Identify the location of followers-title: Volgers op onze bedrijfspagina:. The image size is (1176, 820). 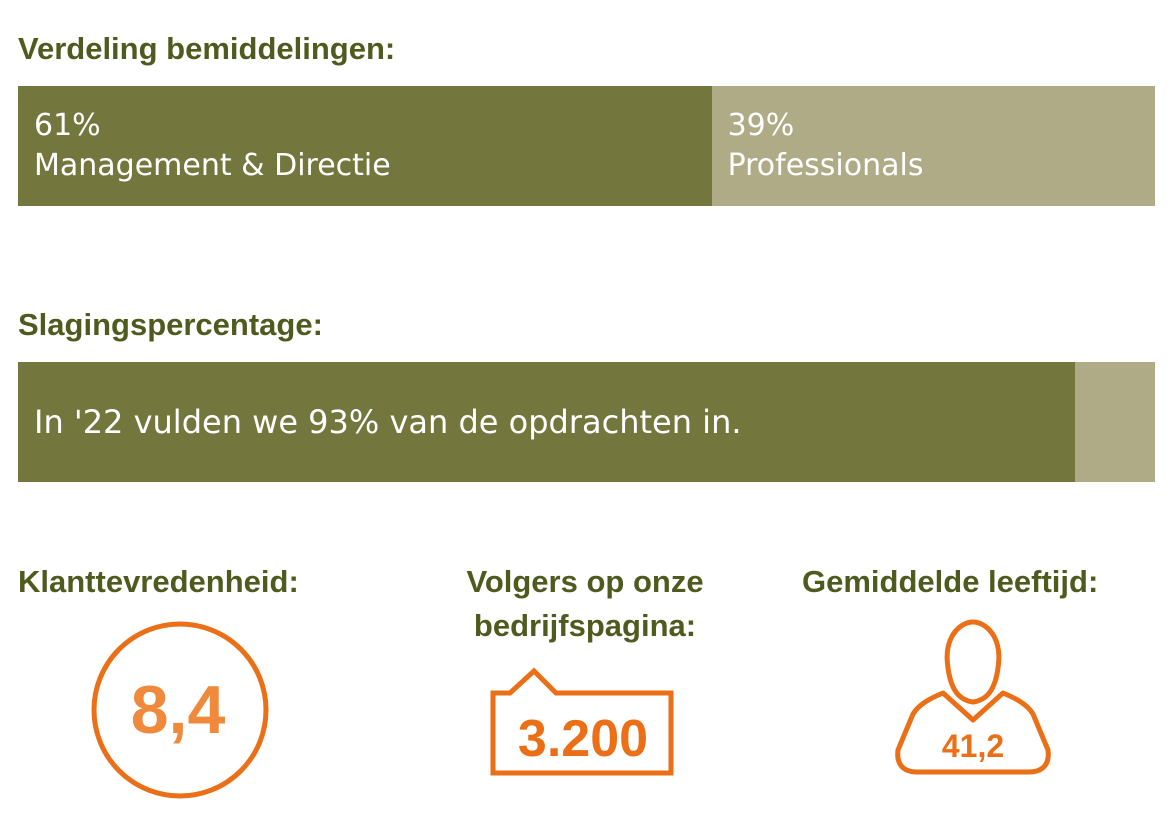
(585, 604).